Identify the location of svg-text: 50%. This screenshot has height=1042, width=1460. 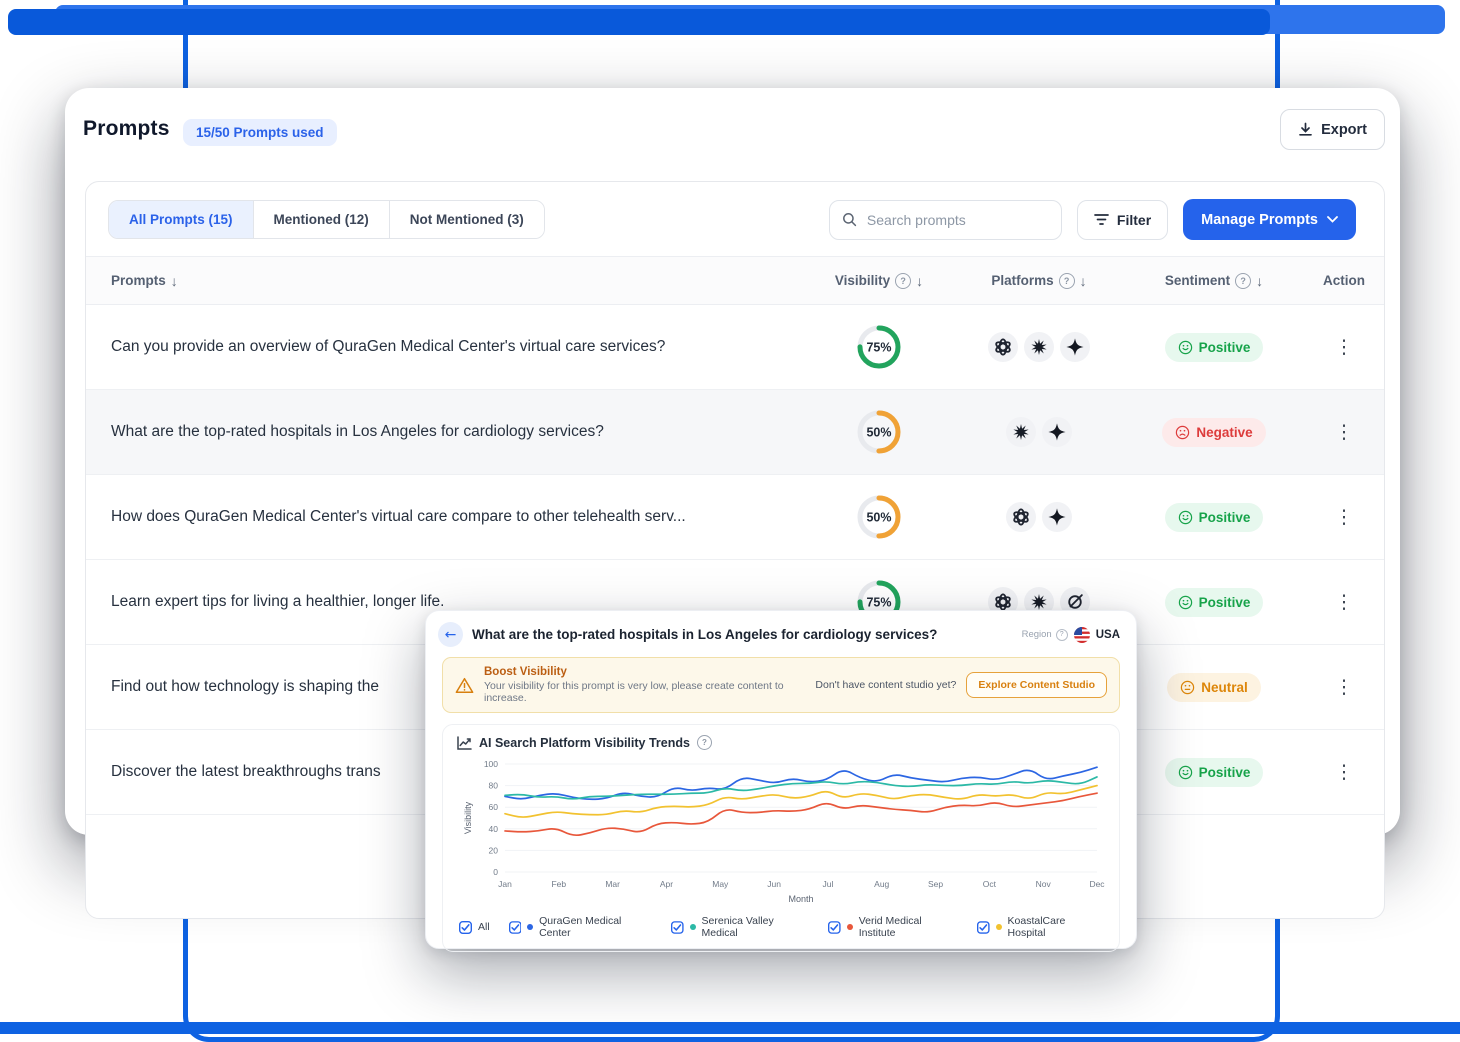
(878, 433).